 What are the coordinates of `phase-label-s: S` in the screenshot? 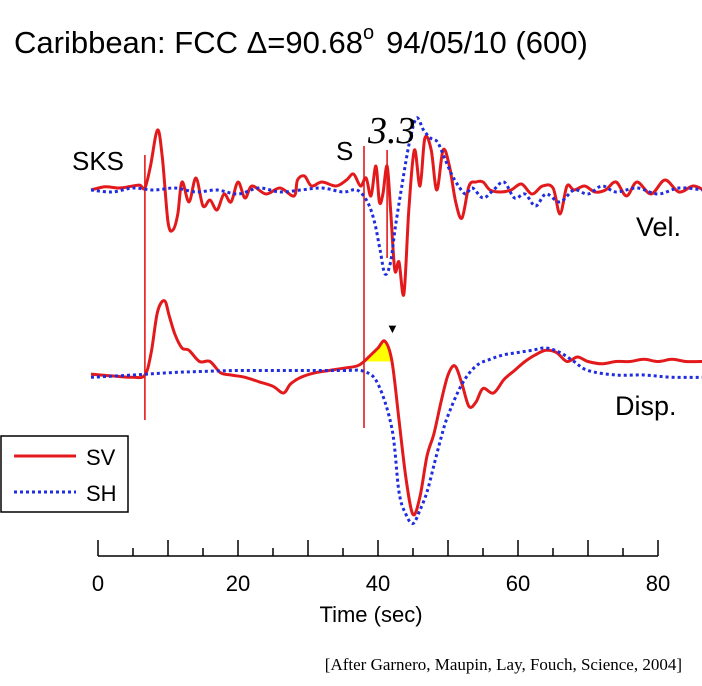 It's located at (344, 151).